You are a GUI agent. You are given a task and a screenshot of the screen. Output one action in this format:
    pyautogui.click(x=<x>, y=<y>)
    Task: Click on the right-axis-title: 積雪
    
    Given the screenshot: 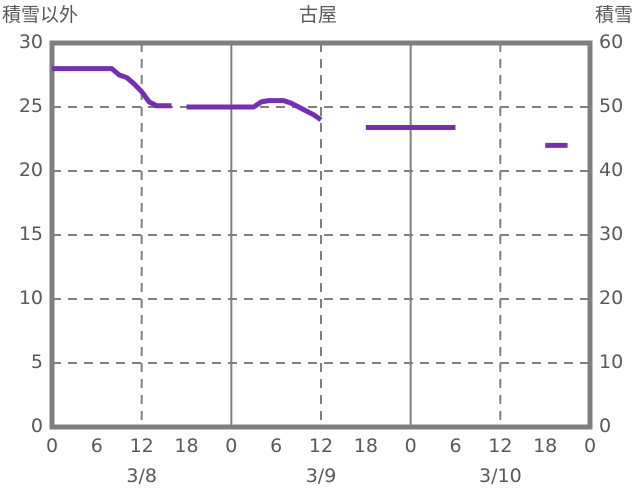 What is the action you would take?
    pyautogui.click(x=613, y=15)
    